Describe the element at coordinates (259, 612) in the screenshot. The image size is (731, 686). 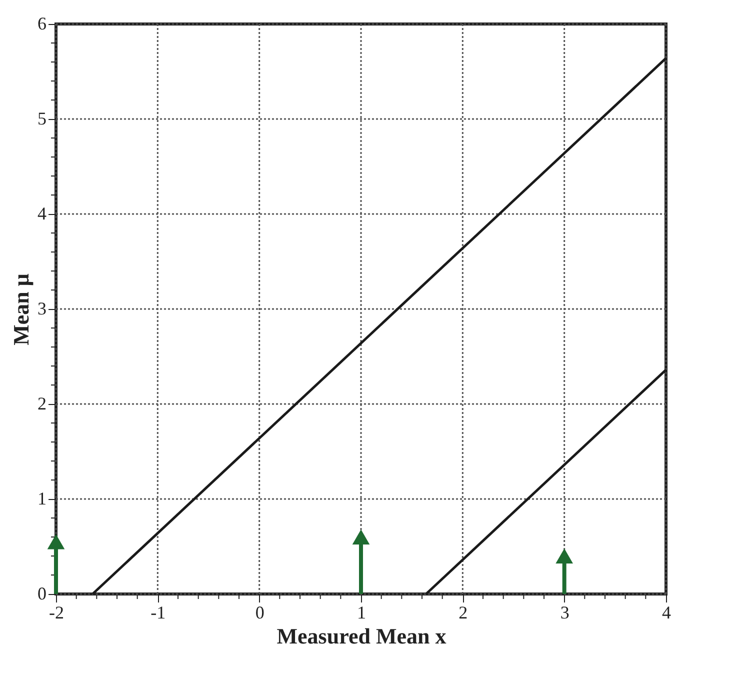
I see `x-tick-label: 0` at that location.